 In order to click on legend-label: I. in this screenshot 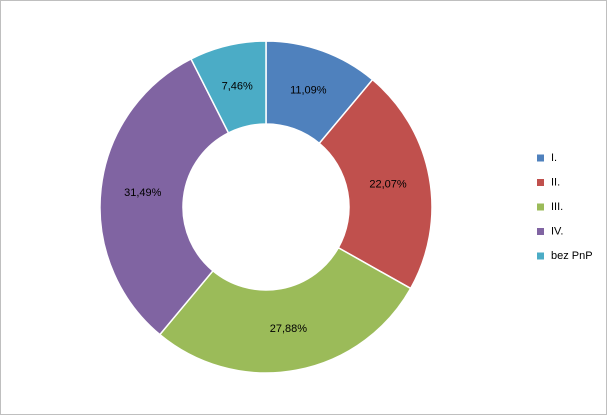, I will do `click(554, 158)`.